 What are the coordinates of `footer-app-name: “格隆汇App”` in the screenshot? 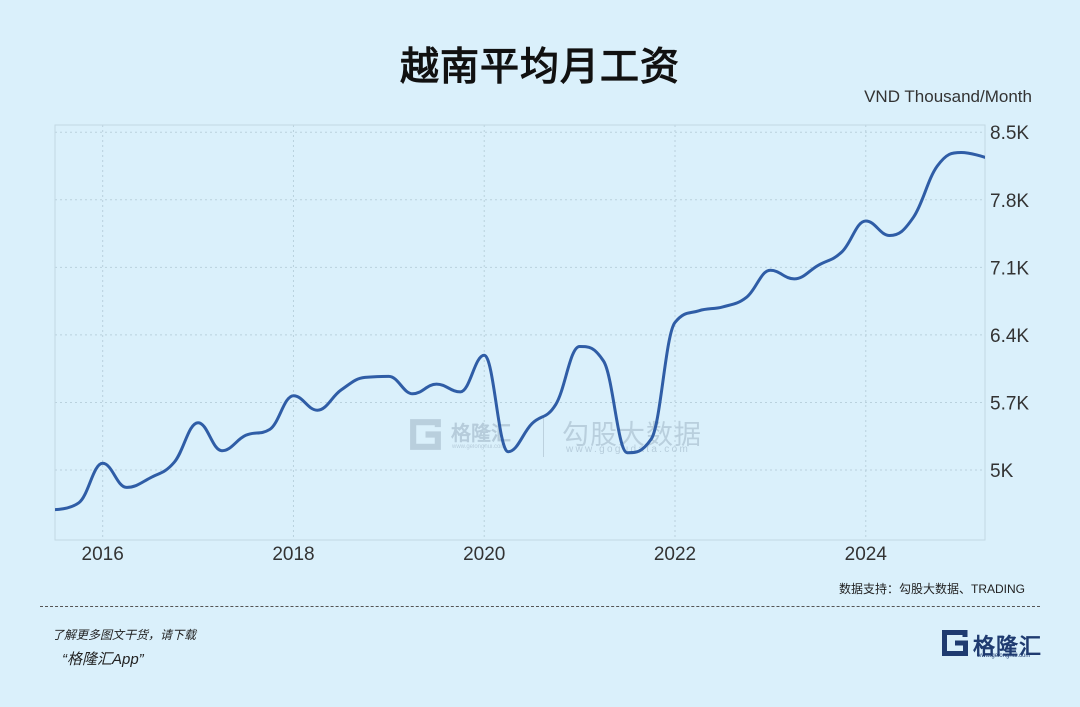 It's located at (103, 659).